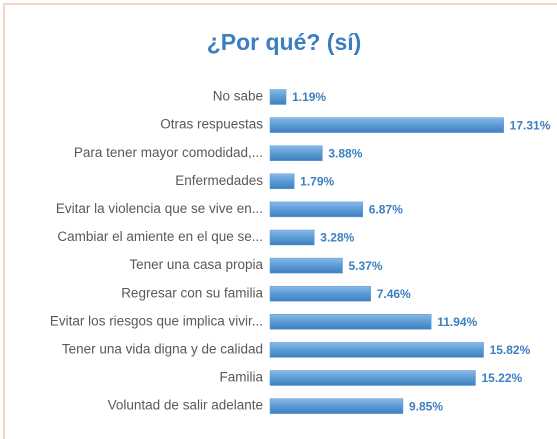  What do you see at coordinates (394, 294) in the screenshot?
I see `value-label: 7.46%` at bounding box center [394, 294].